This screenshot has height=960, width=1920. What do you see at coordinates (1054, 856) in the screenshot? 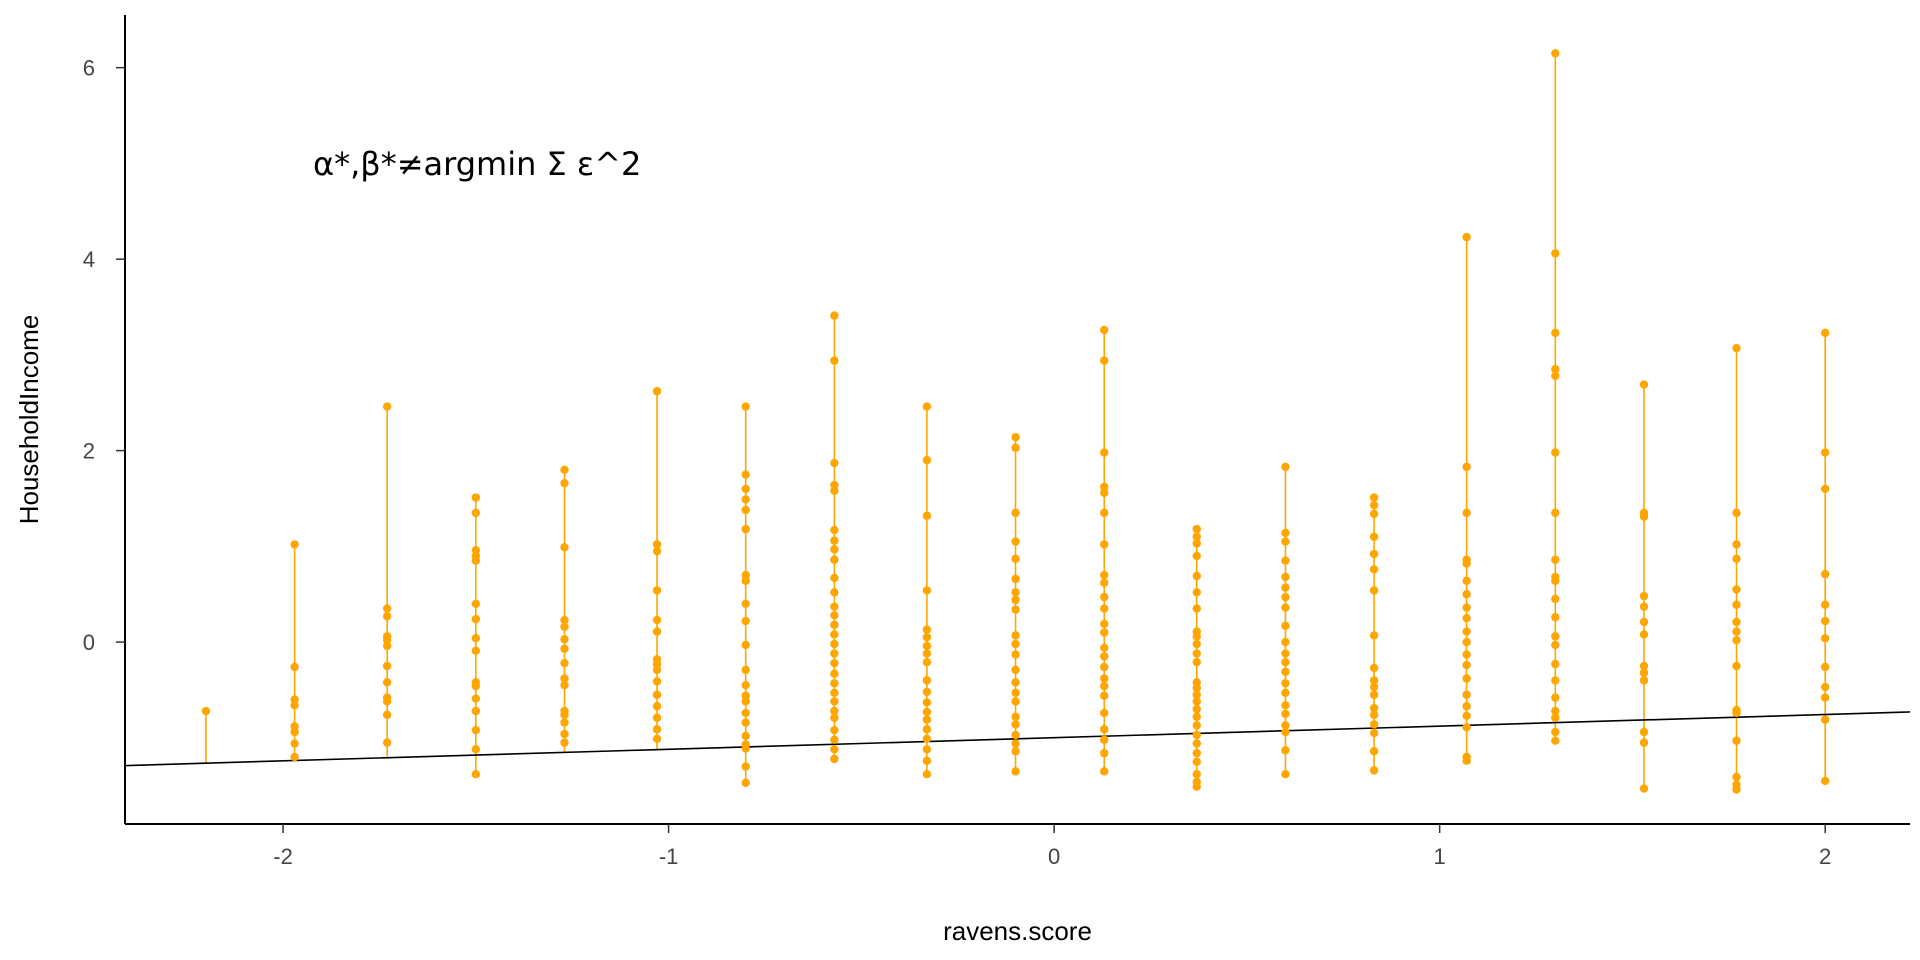
I see `x-tick-label-2: 0` at bounding box center [1054, 856].